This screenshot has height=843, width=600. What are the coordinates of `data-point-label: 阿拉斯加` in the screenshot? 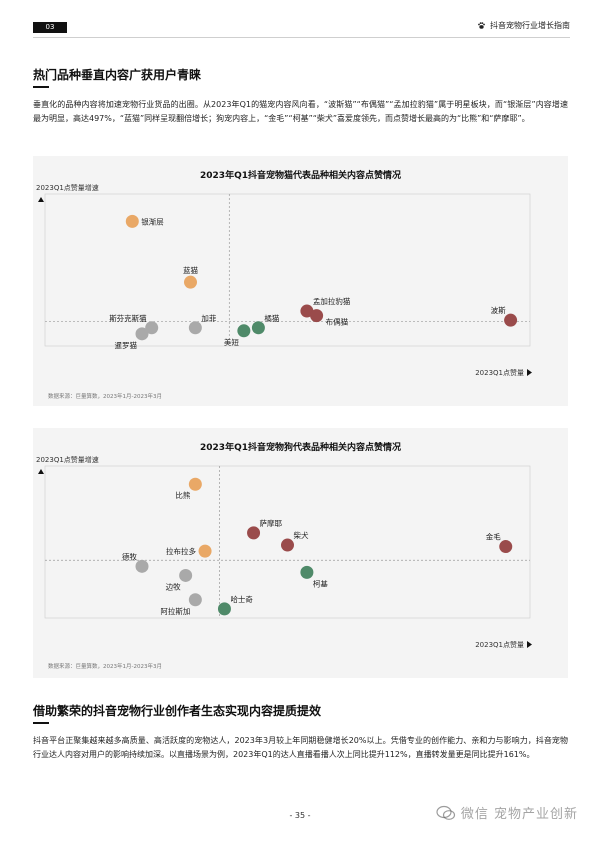 It's located at (175, 611).